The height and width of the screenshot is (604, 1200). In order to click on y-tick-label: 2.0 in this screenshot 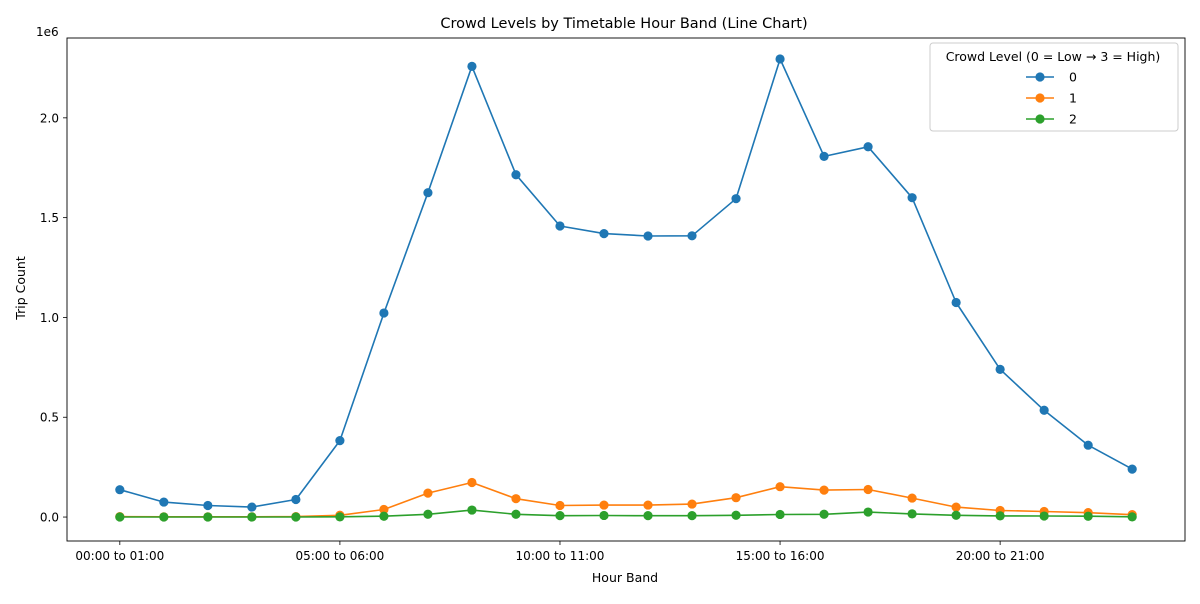, I will do `click(49, 118)`.